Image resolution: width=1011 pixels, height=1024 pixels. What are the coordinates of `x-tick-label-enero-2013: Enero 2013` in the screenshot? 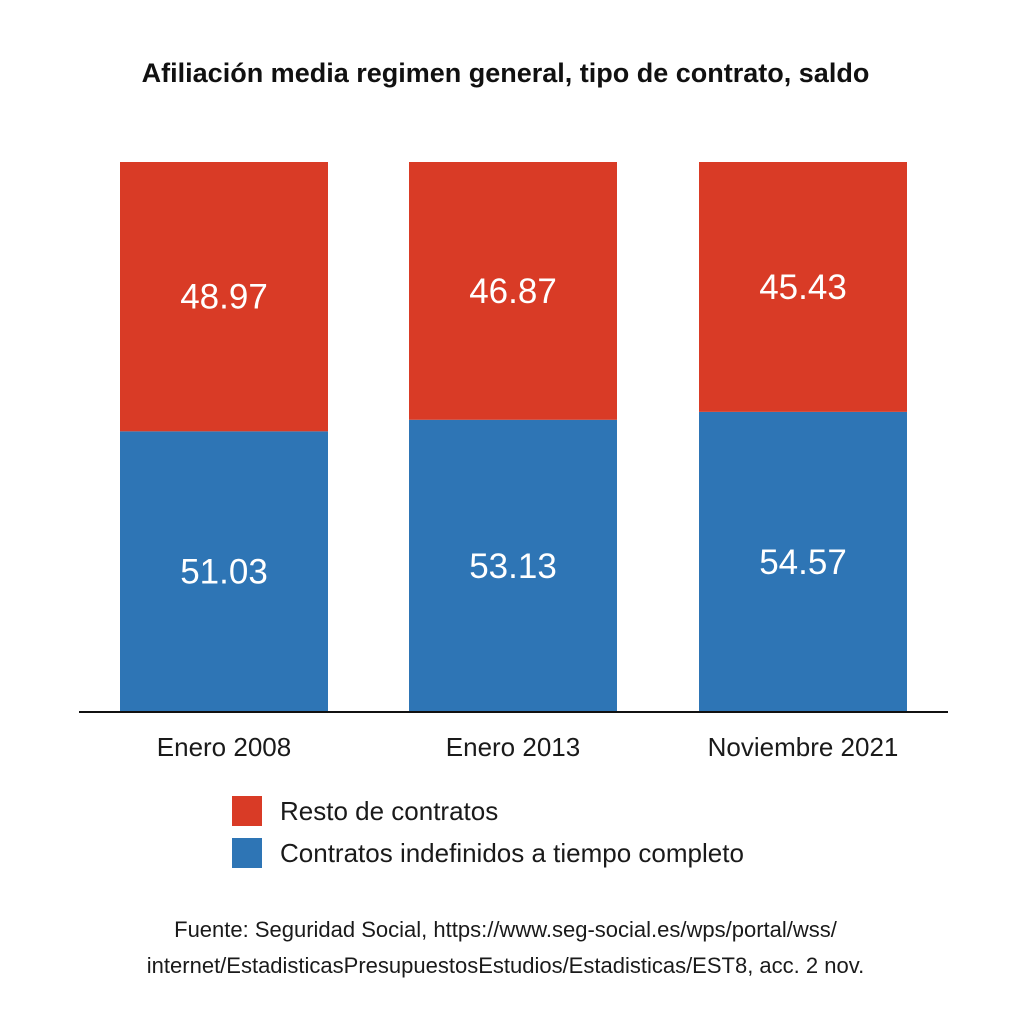 It's located at (513, 747).